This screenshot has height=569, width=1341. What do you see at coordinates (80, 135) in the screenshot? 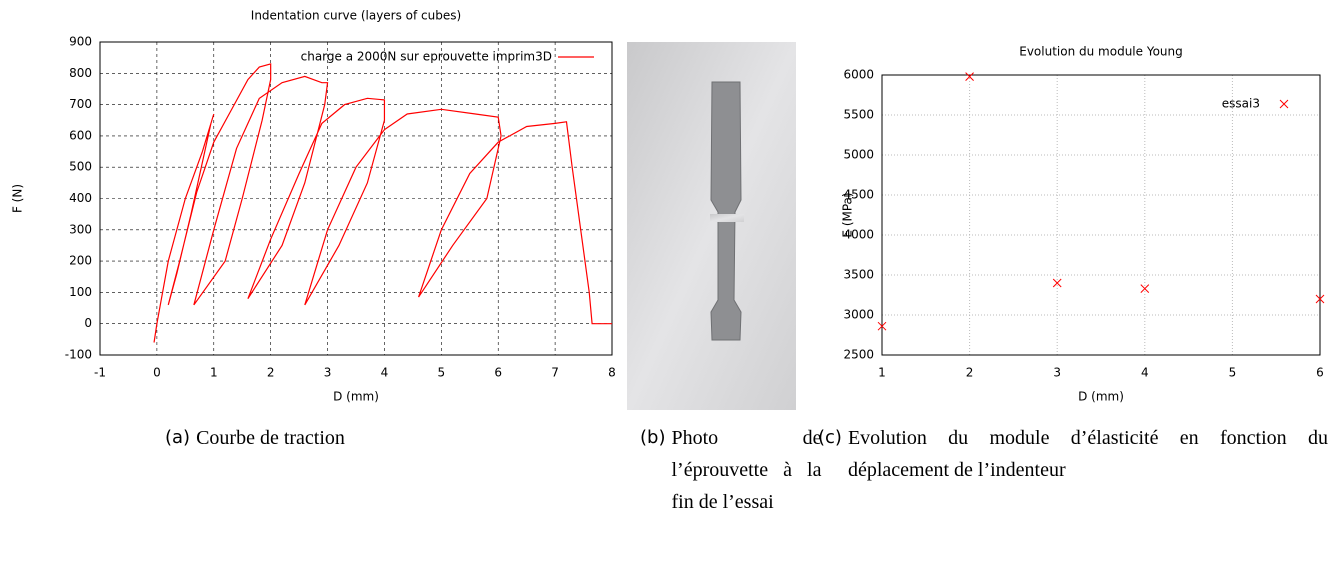
I see `y-tick-label: 600` at bounding box center [80, 135].